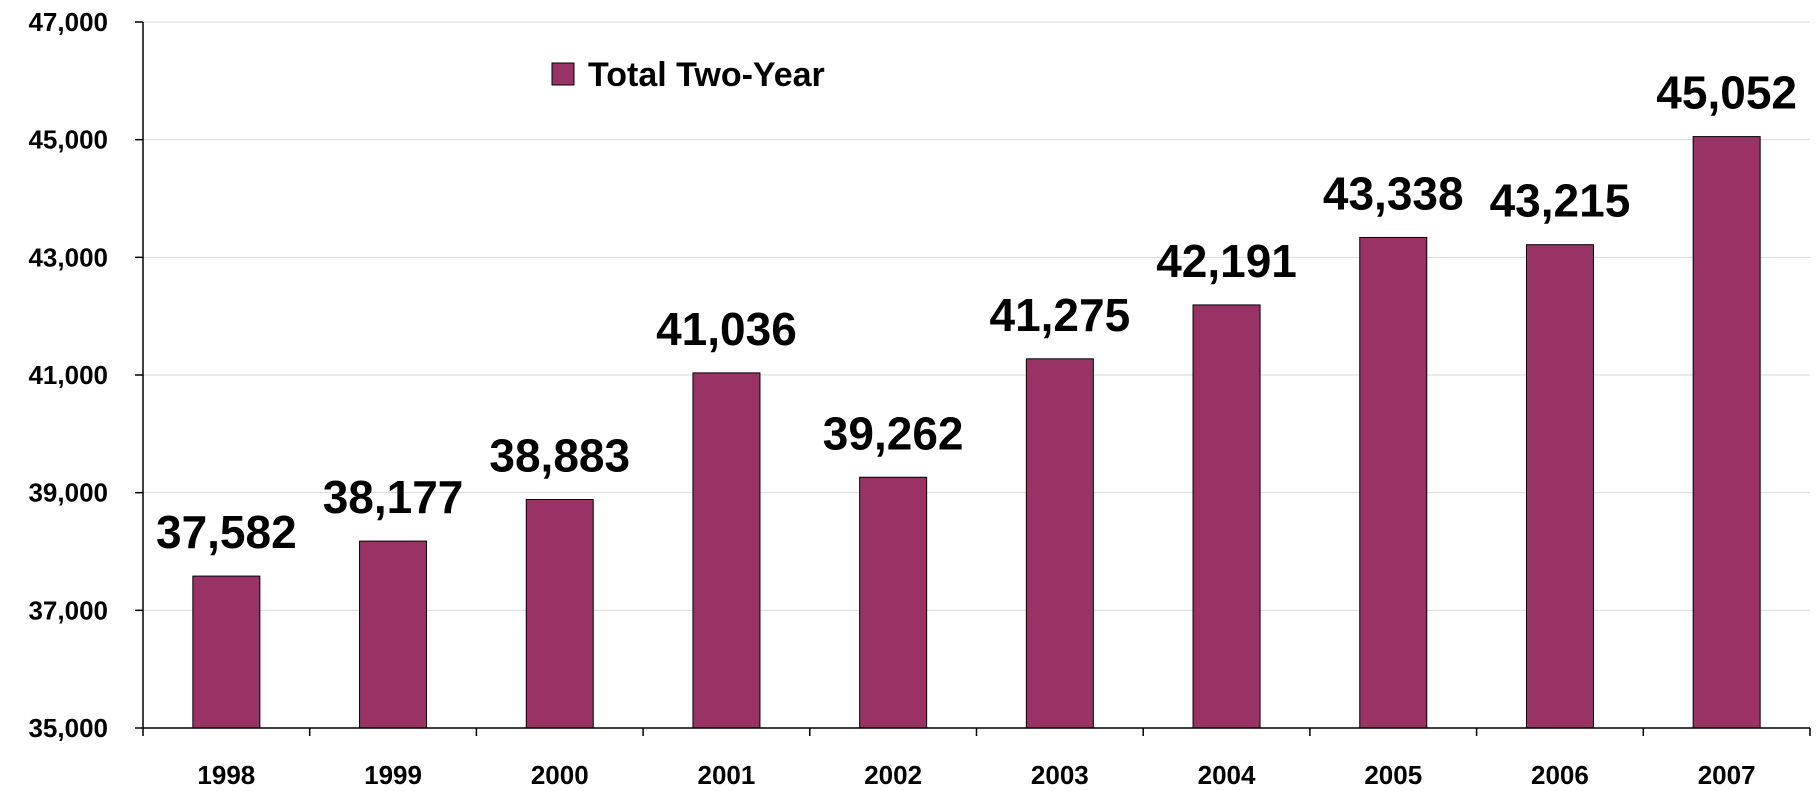 The height and width of the screenshot is (791, 1820). I want to click on y-tick-label: 37,000, so click(68, 610).